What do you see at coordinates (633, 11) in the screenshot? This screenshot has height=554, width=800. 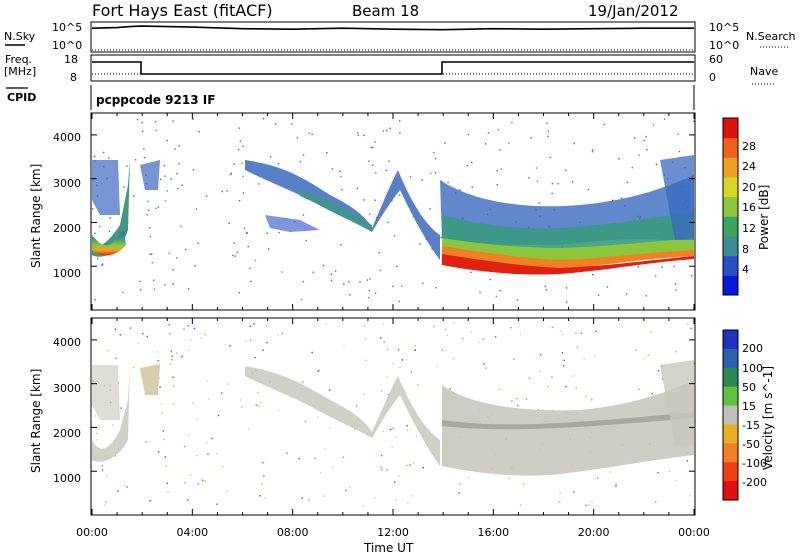 I see `date-title: 19/Jan/2012` at bounding box center [633, 11].